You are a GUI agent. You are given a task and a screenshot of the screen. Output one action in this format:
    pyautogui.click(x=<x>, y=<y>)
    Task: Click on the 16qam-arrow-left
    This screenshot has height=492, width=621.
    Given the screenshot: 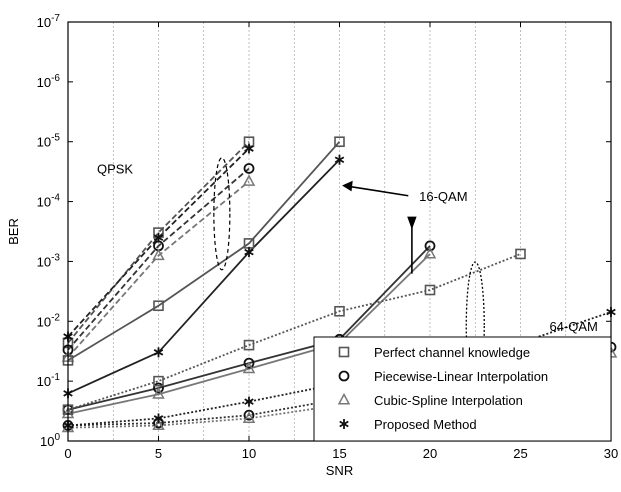 What is the action you would take?
    pyautogui.click(x=375, y=188)
    